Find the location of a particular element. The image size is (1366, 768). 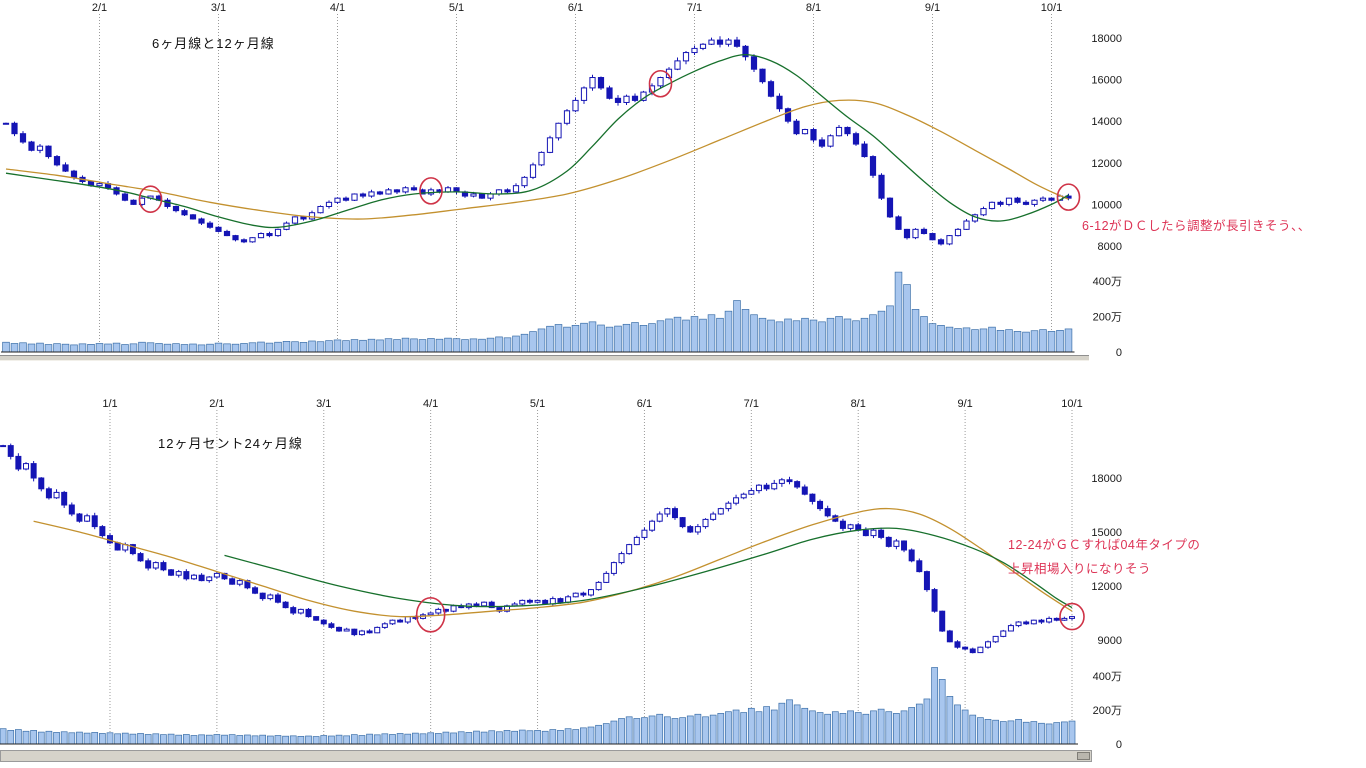

bottom-chart-note-line1: 12-24がＧＣすれば04年タイプの is located at coordinates (1104, 545).